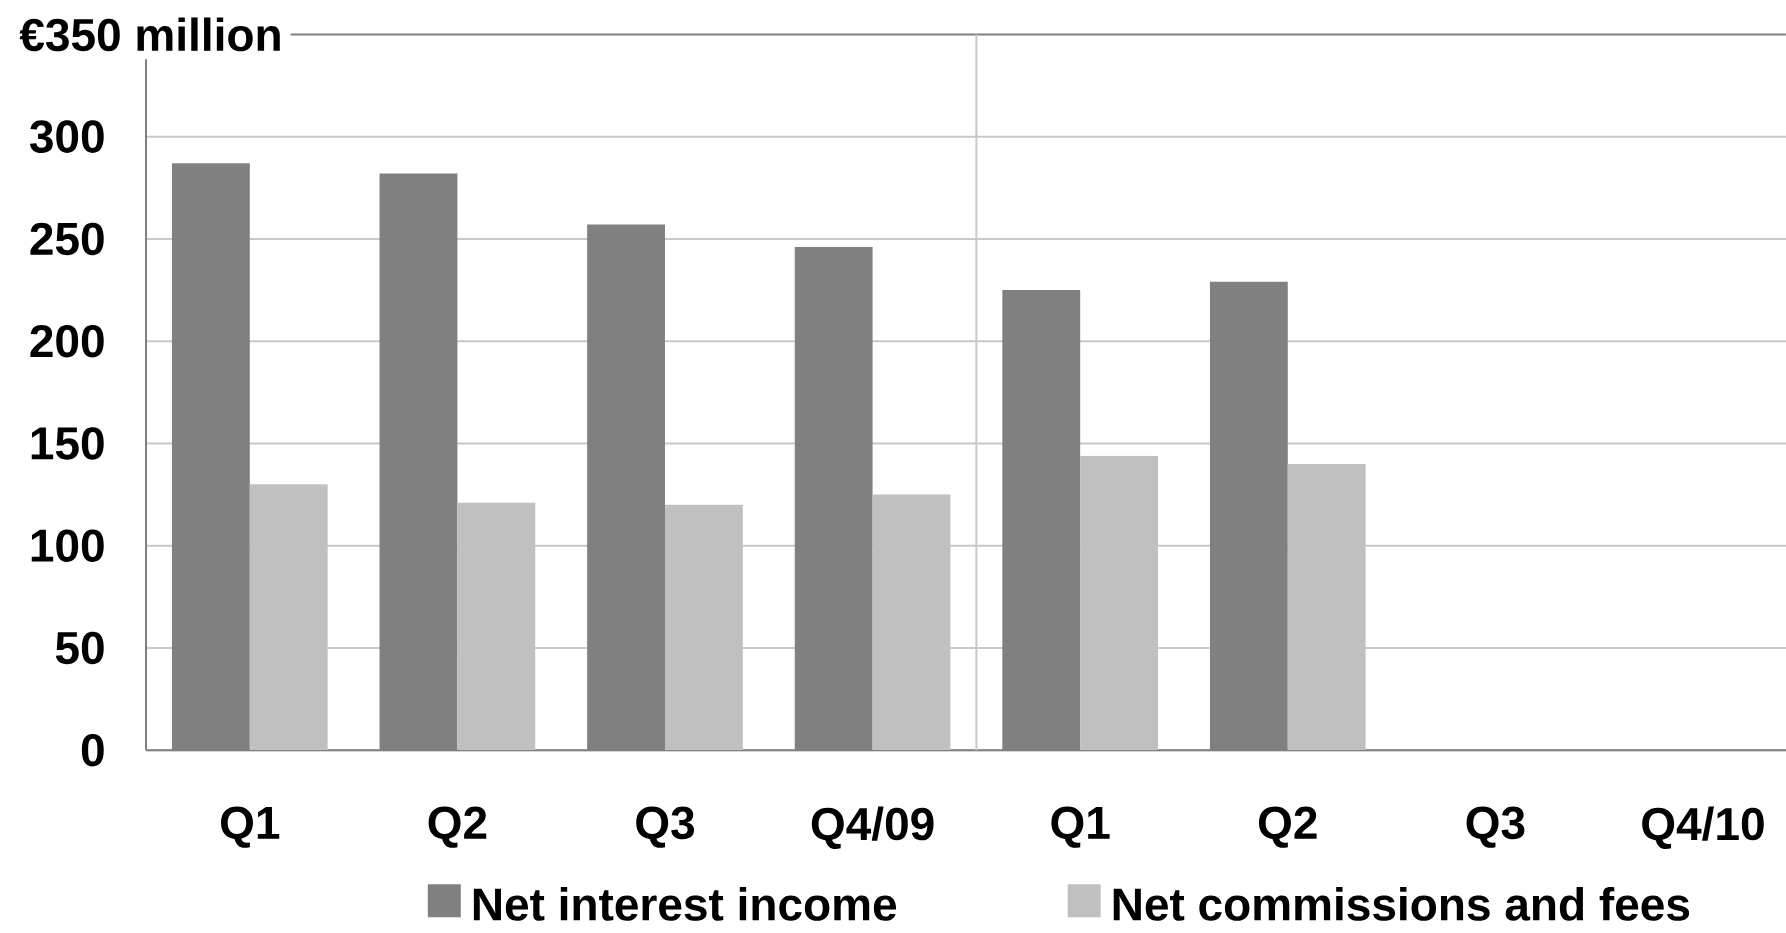  Describe the element at coordinates (685, 904) in the screenshot. I see `legend-label: Net interest income` at that location.